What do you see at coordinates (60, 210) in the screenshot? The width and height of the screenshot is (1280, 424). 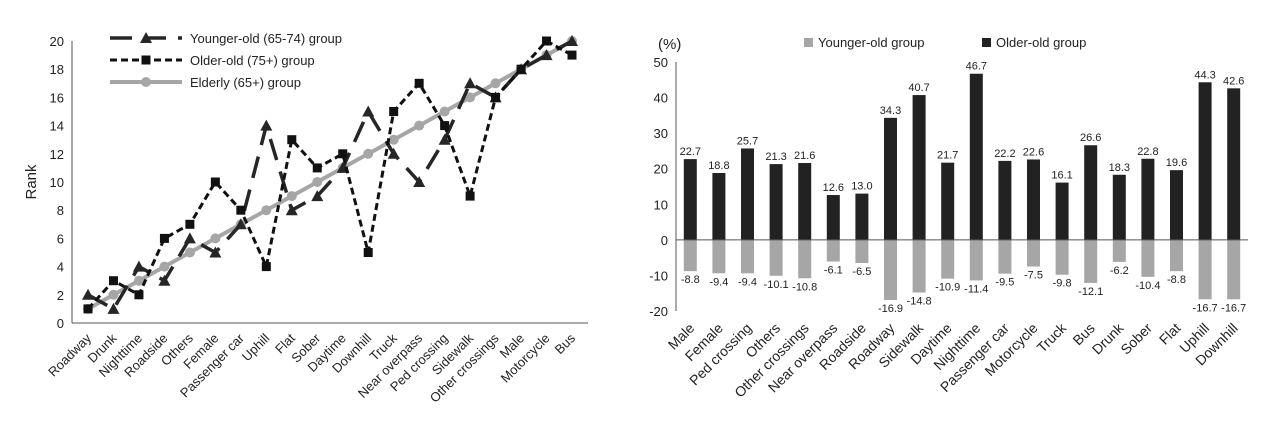 I see `y-tick-label: 8` at bounding box center [60, 210].